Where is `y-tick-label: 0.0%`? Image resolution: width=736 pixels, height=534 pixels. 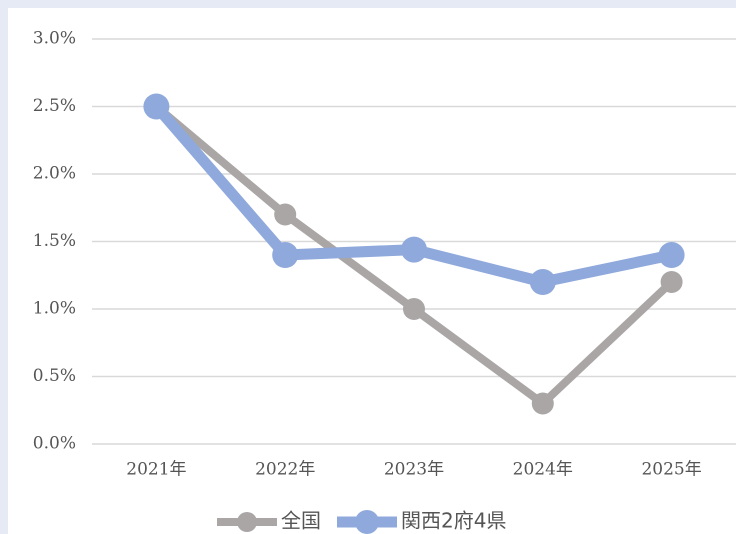 y-tick-label: 0.0% is located at coordinates (54, 444).